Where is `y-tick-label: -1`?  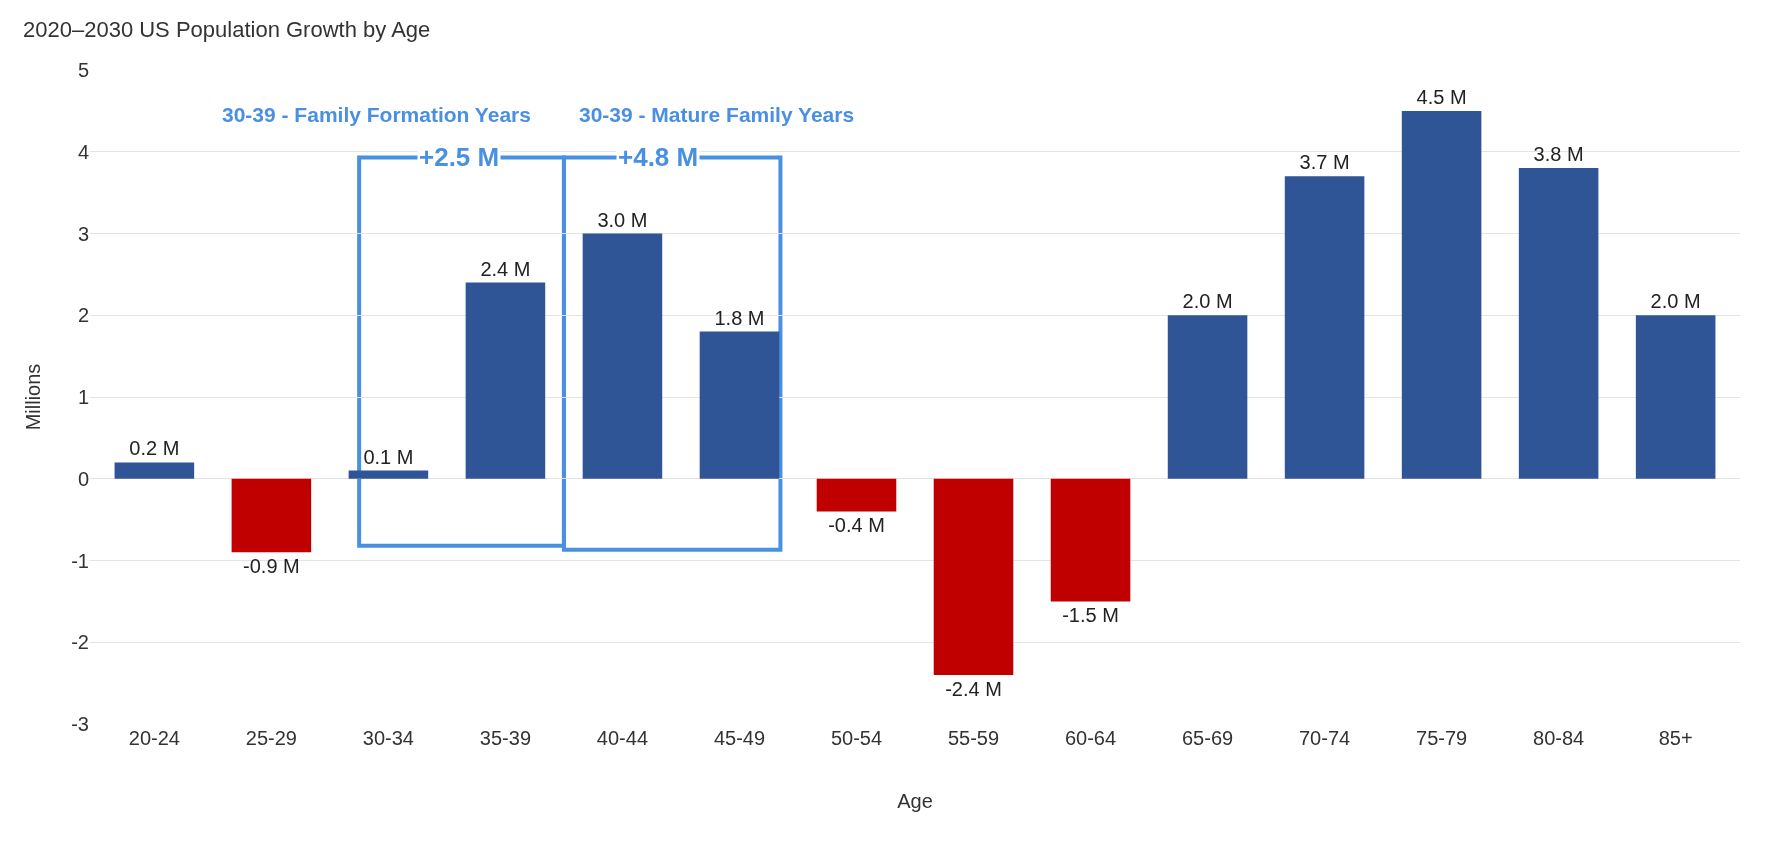
y-tick-label: -1 is located at coordinates (80, 560).